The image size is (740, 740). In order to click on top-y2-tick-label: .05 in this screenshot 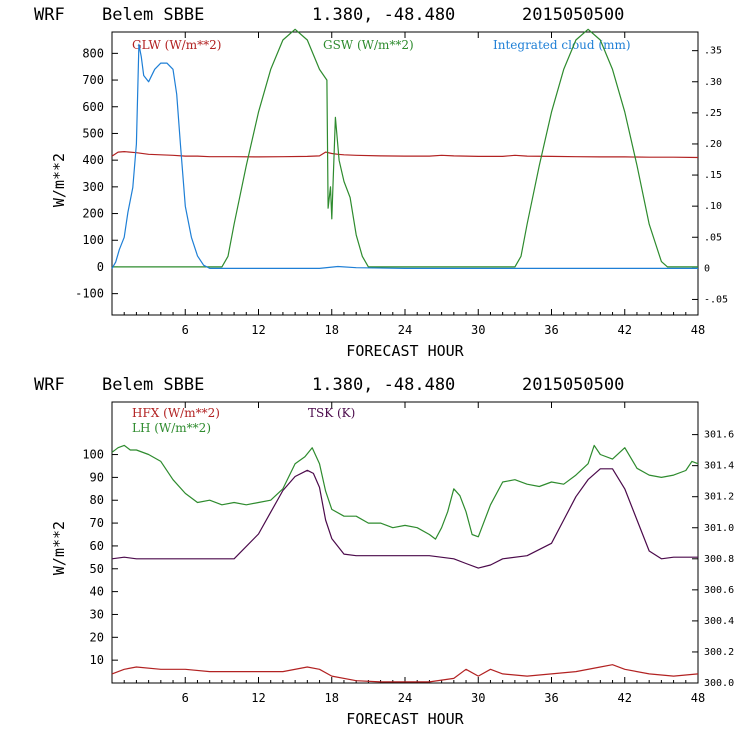, I will do `click(713, 237)`.